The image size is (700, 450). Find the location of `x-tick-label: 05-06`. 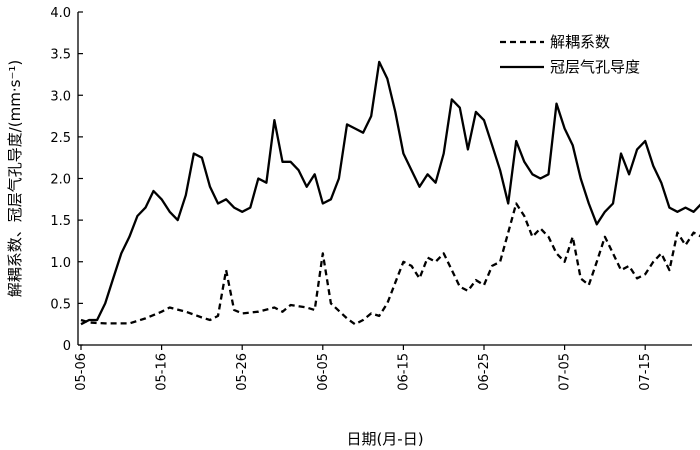

x-tick-label: 05-06 is located at coordinates (81, 372).